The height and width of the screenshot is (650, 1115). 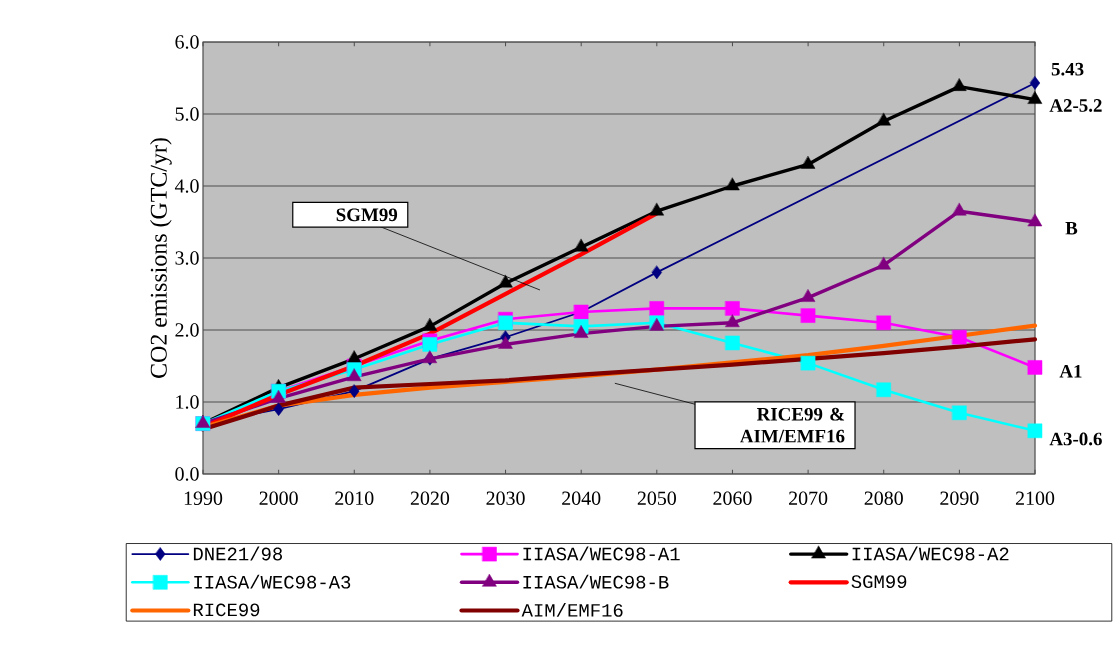 I want to click on x-tick-label: 2080, so click(x=883, y=498).